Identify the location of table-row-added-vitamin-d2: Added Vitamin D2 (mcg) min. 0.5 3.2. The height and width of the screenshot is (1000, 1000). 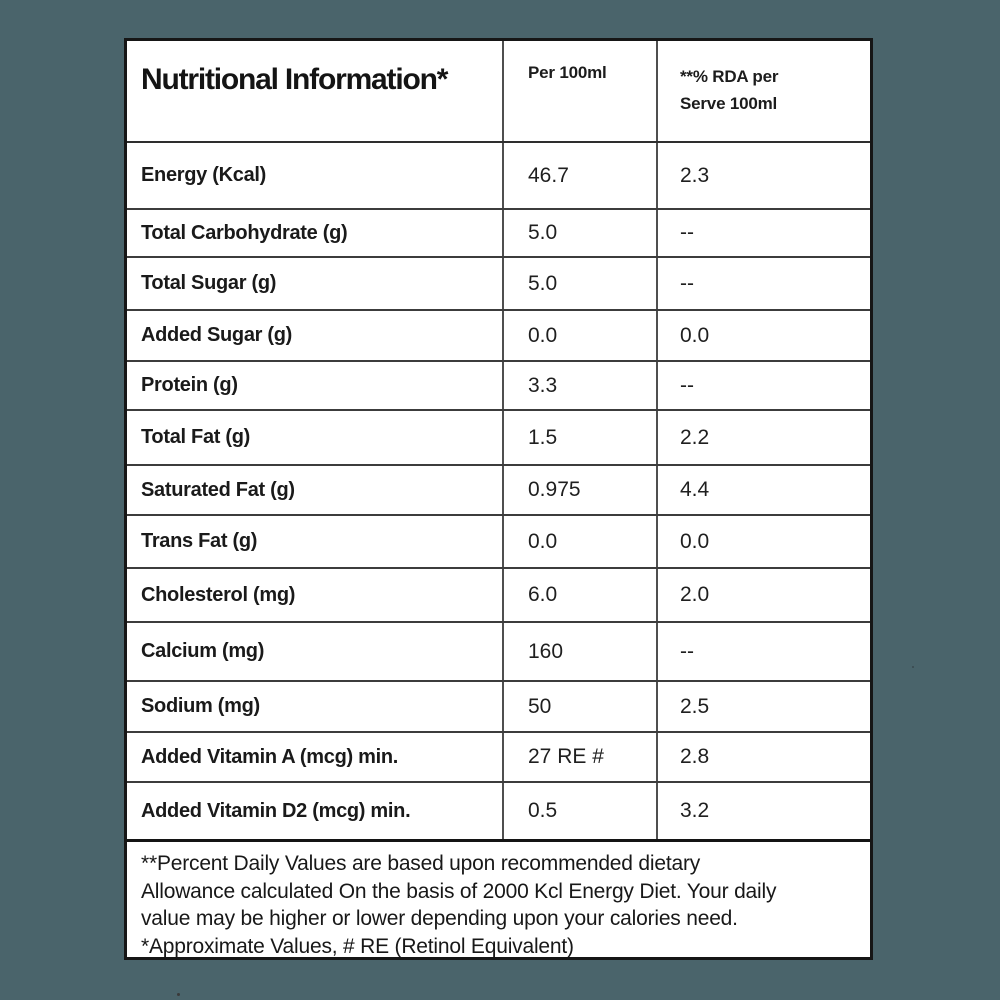
(498, 812).